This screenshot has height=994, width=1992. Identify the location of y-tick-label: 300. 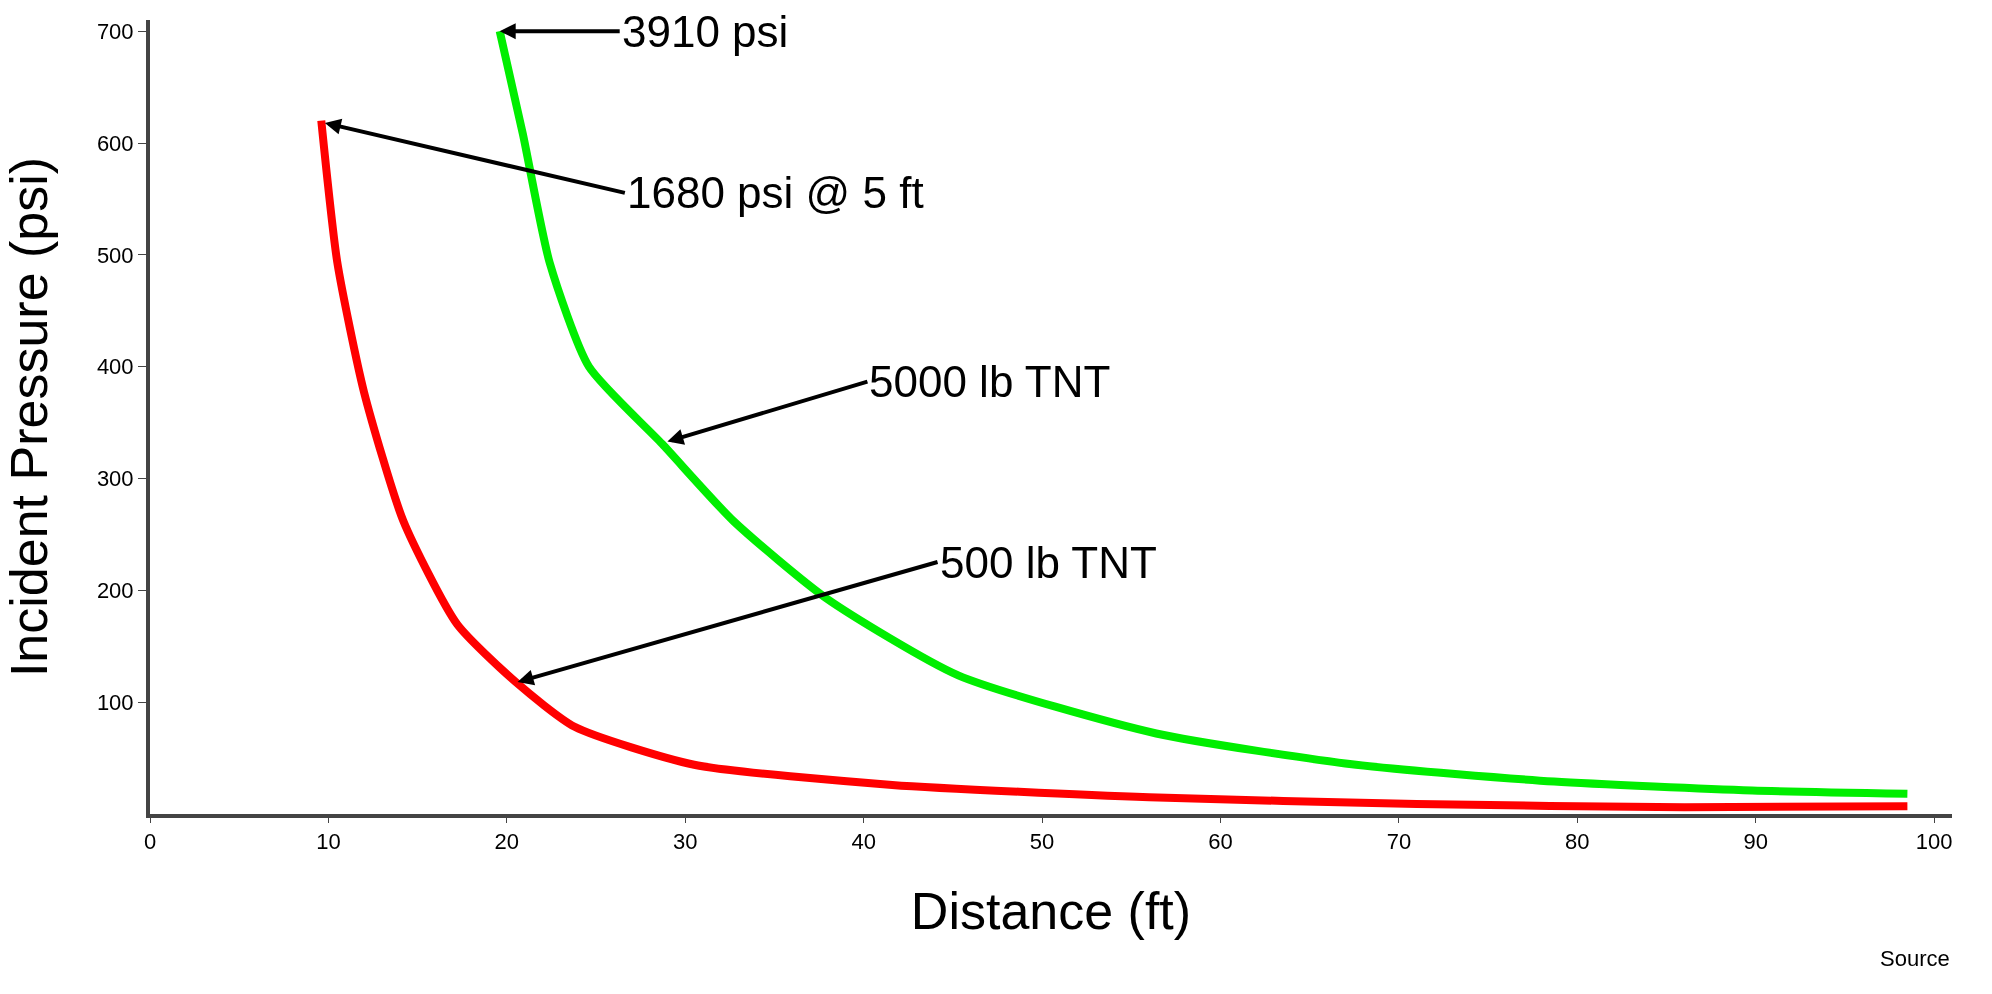
(115, 479).